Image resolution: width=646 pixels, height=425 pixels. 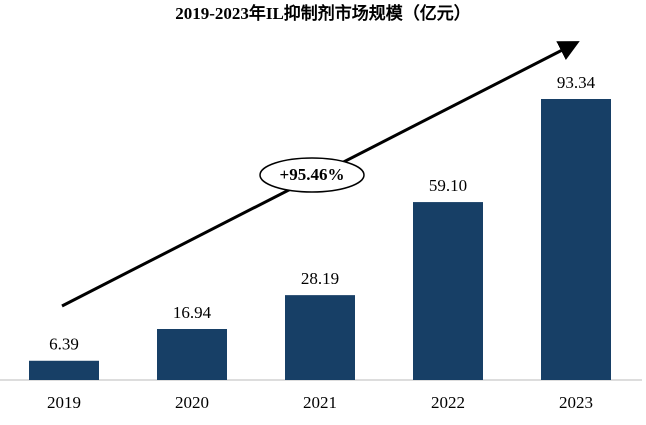 I want to click on value-label: 6.39, so click(x=64, y=344).